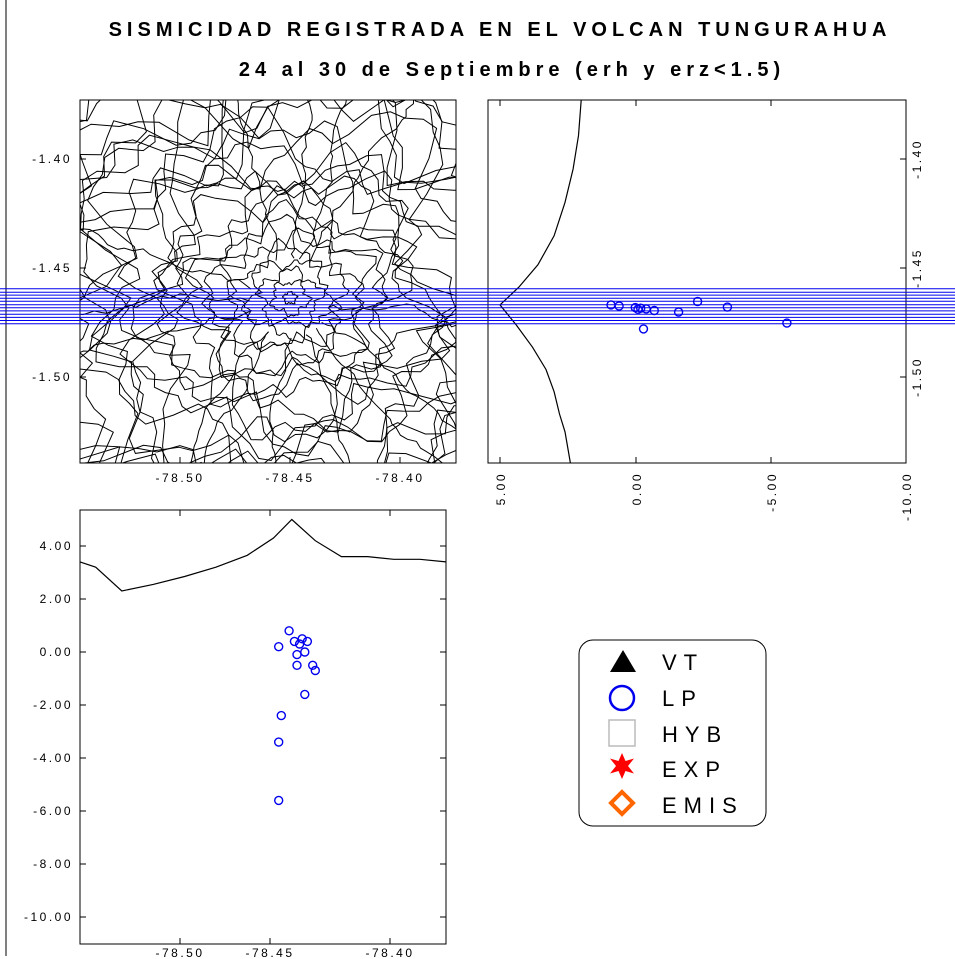  What do you see at coordinates (297, 716) in the screenshot?
I see `ew-lp-points` at bounding box center [297, 716].